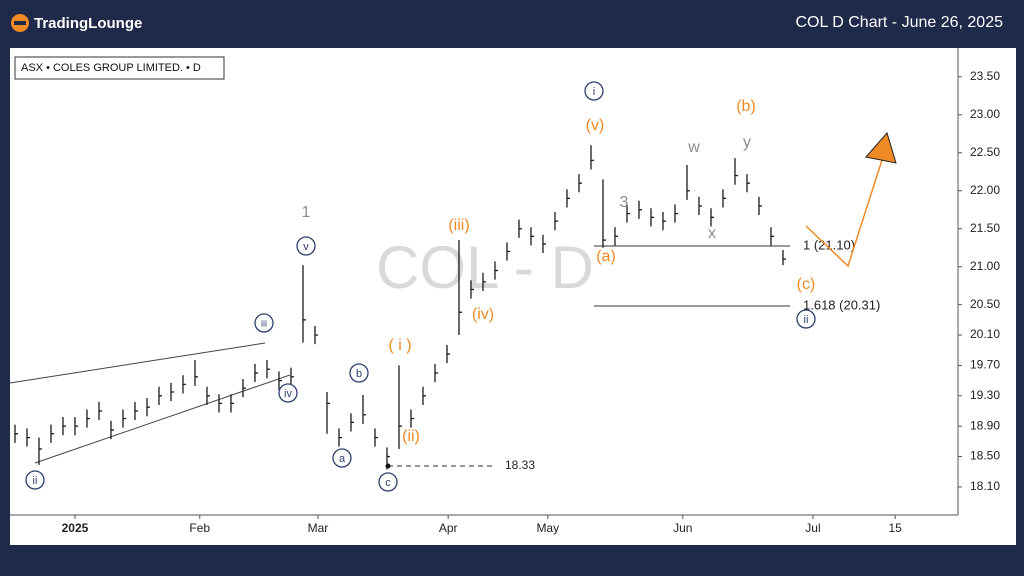 The image size is (1024, 576). I want to click on y-tick-label: 20.50, so click(985, 304).